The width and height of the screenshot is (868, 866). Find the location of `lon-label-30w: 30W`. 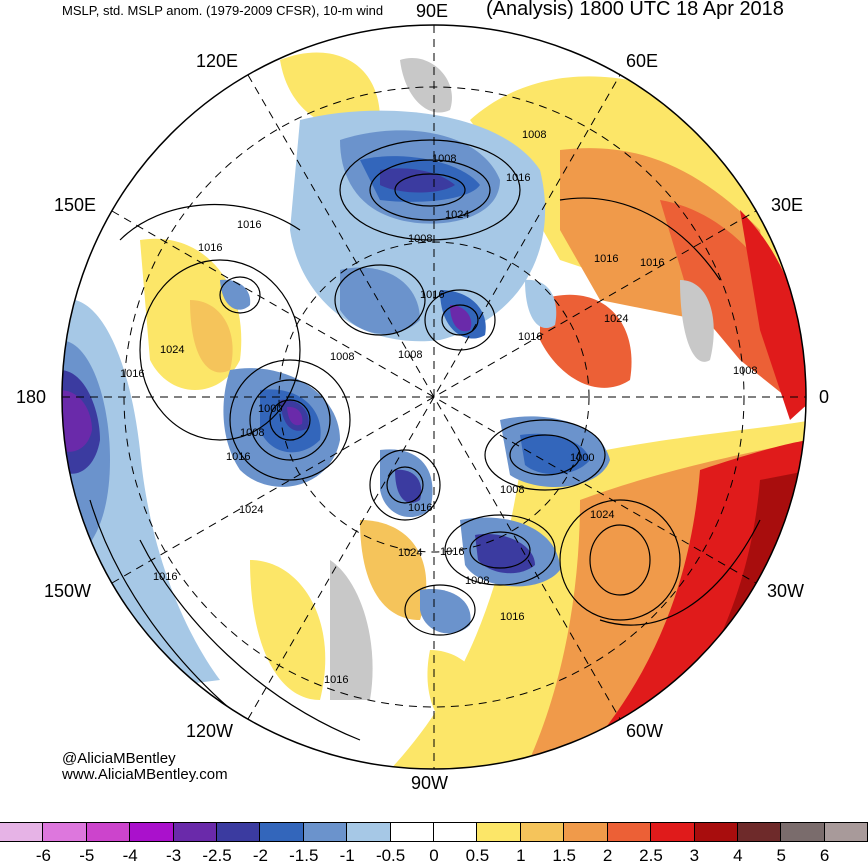

lon-label-30w: 30W is located at coordinates (786, 591).